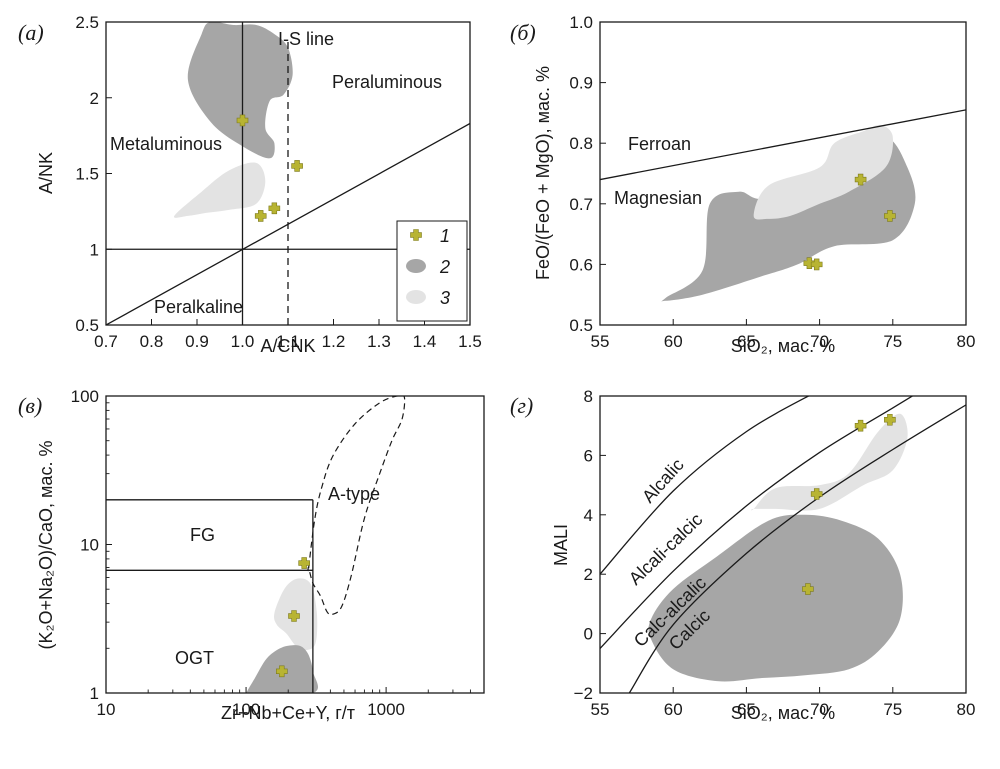 This screenshot has height=769, width=1000. What do you see at coordinates (30, 405) in the screenshot?
I see `panel-c-label: (в)` at bounding box center [30, 405].